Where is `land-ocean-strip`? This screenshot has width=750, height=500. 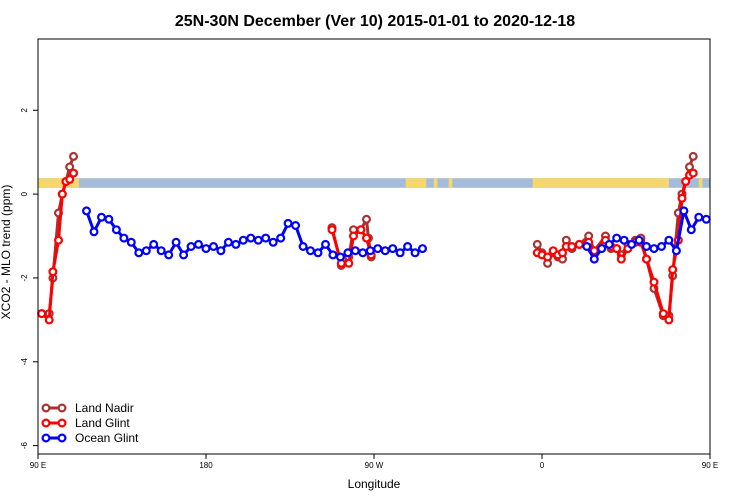 land-ocean-strip is located at coordinates (374, 183).